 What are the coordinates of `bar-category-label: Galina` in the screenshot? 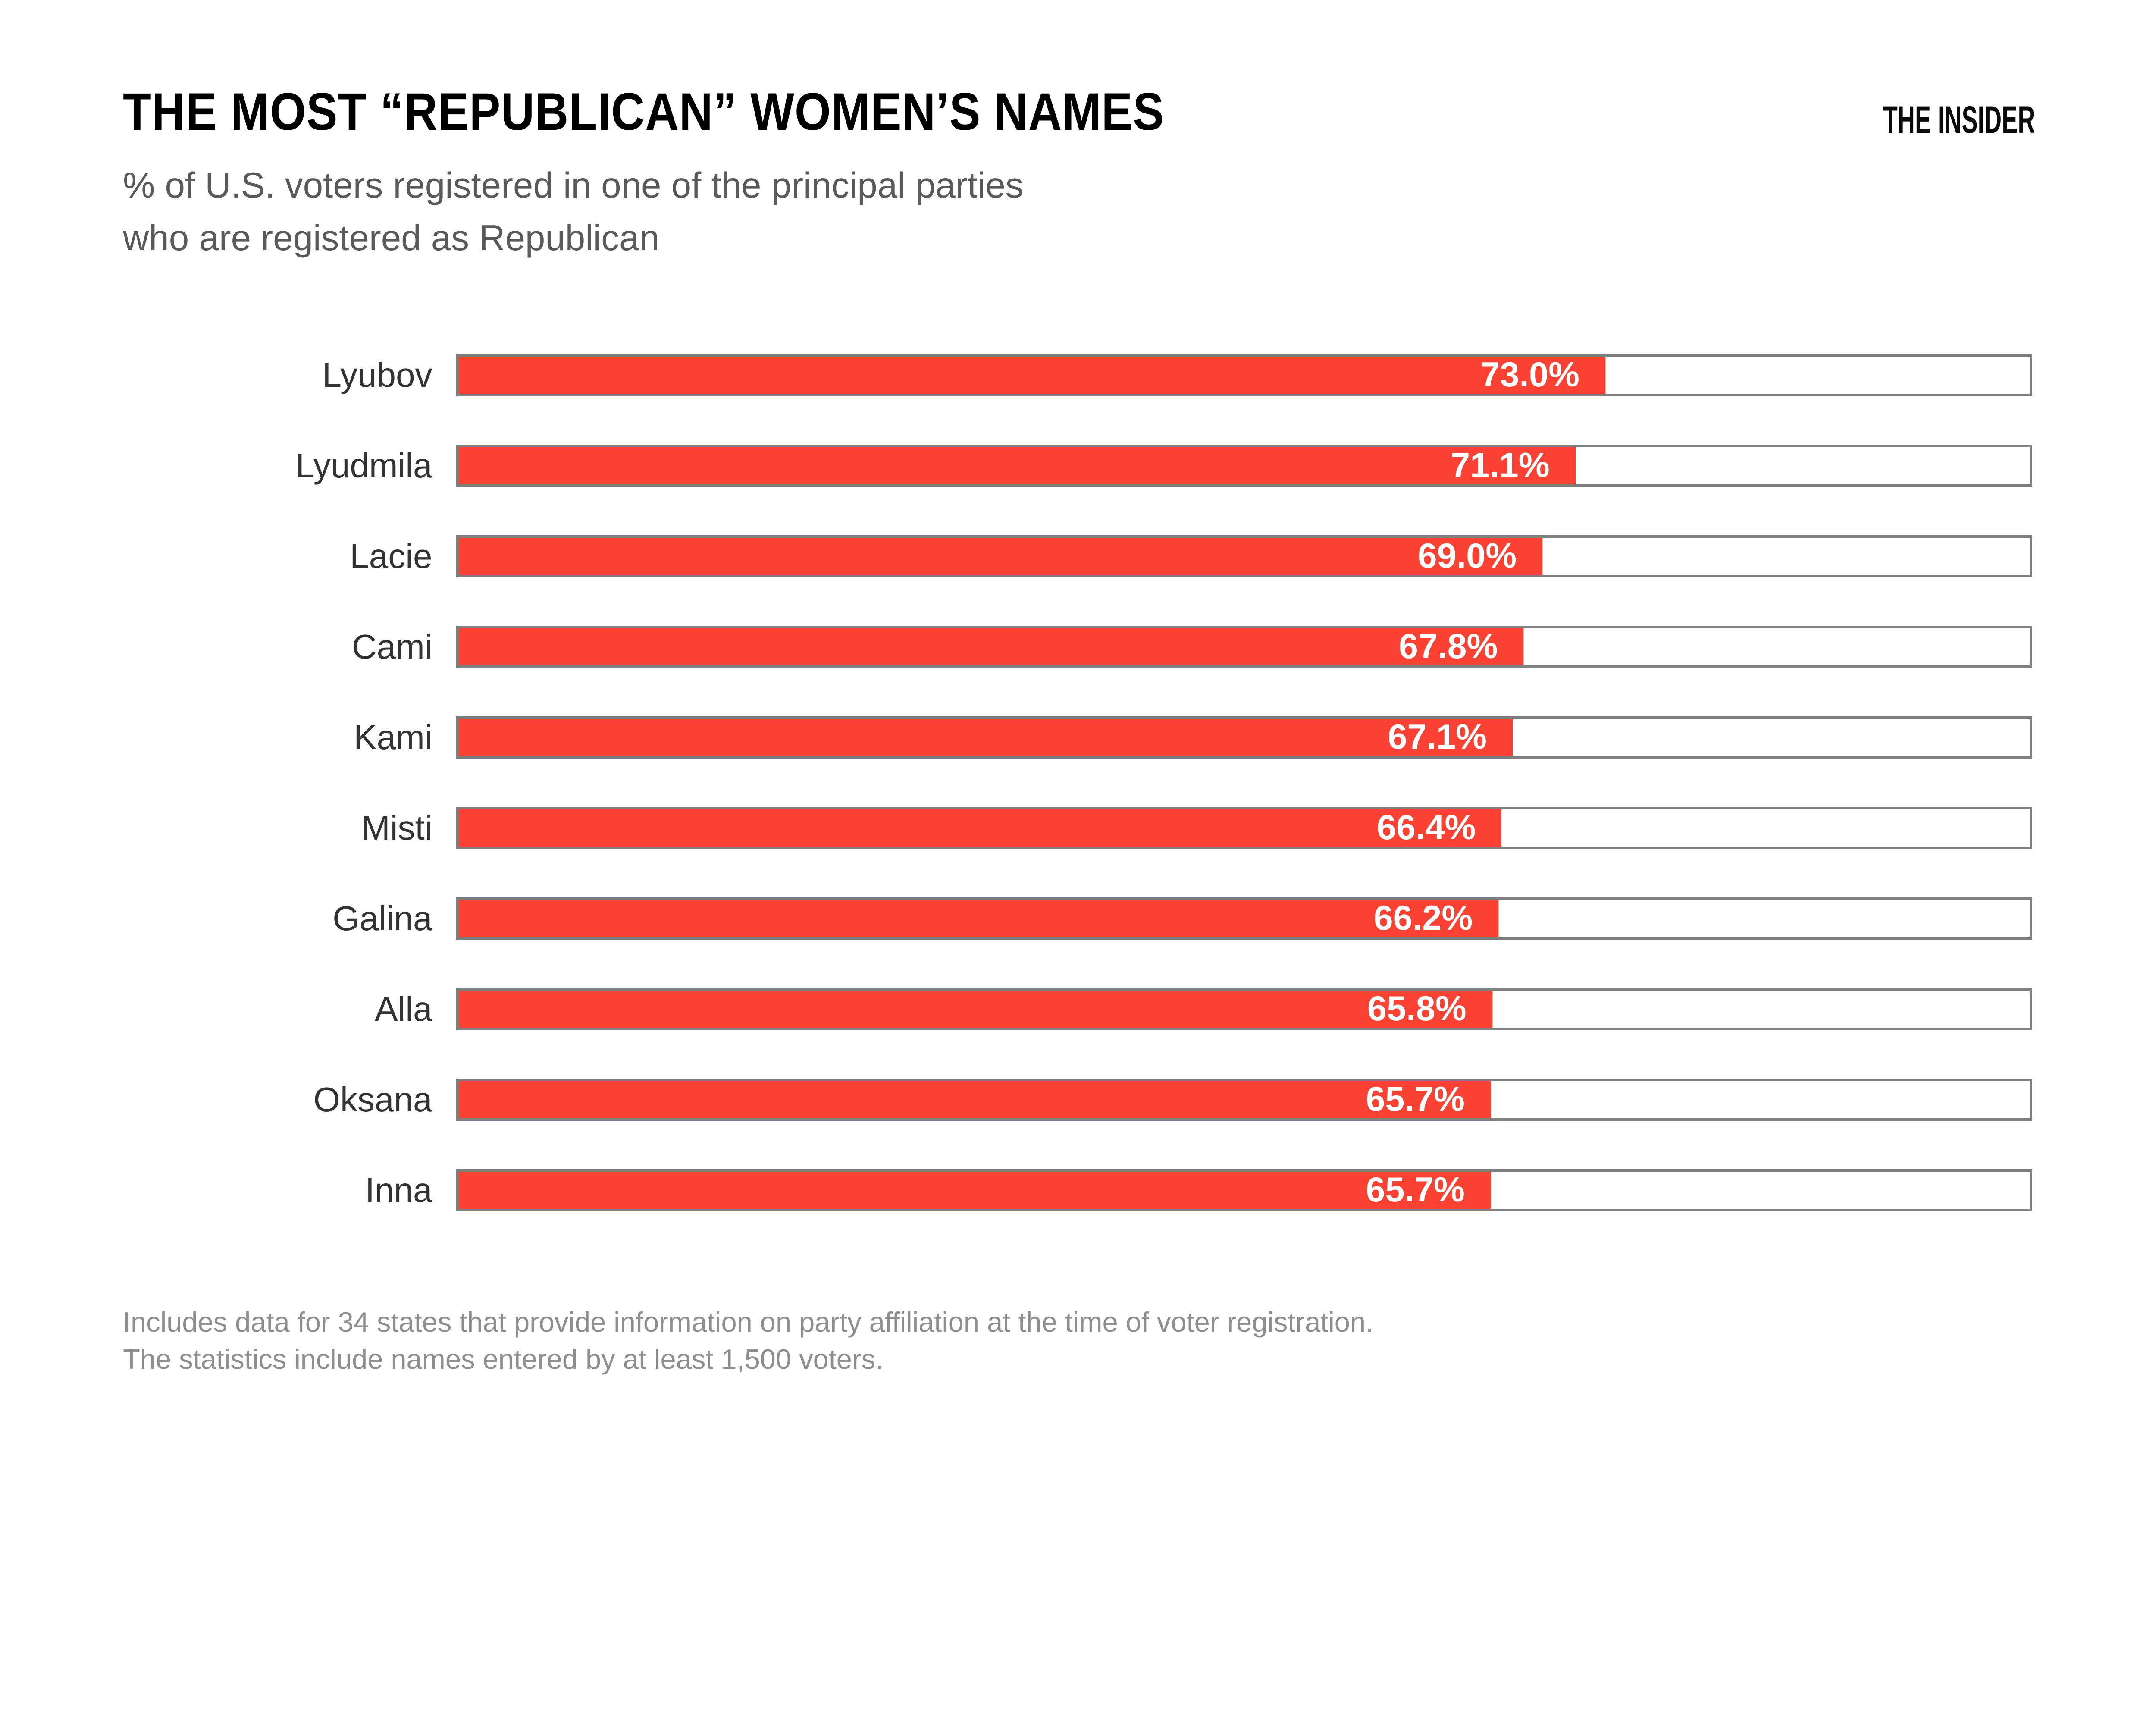 It's located at (382, 918).